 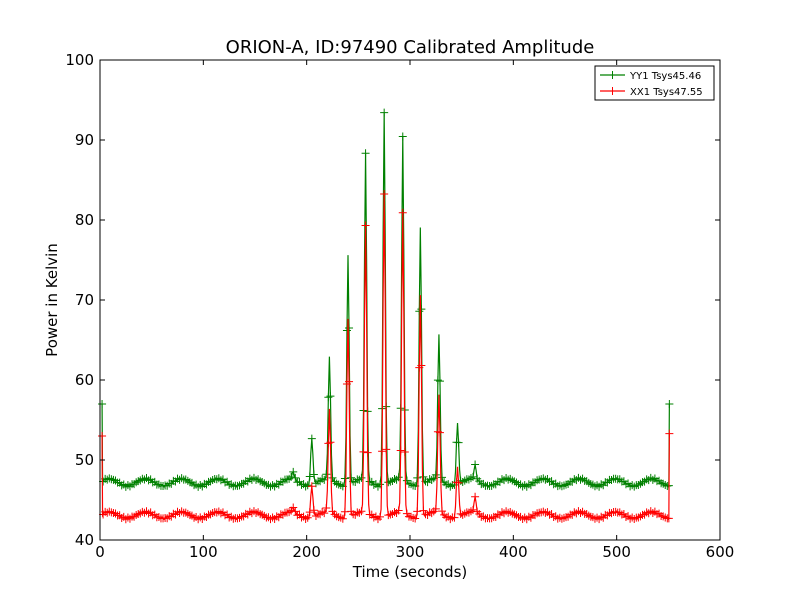 What do you see at coordinates (665, 76) in the screenshot?
I see `legend-label-0: YY1 Tsys45.46` at bounding box center [665, 76].